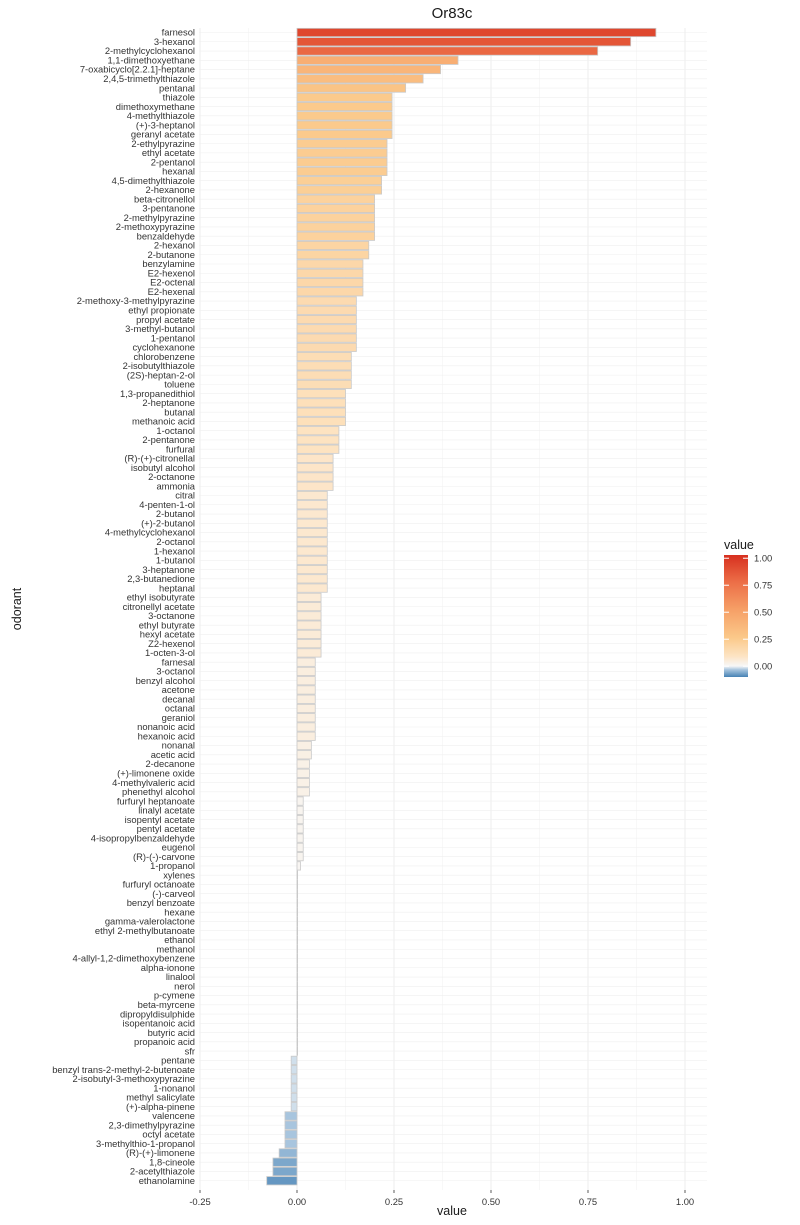 The width and height of the screenshot is (800, 1225). Describe the element at coordinates (166, 1004) in the screenshot. I see `y-tick-label: beta-myrcene` at that location.